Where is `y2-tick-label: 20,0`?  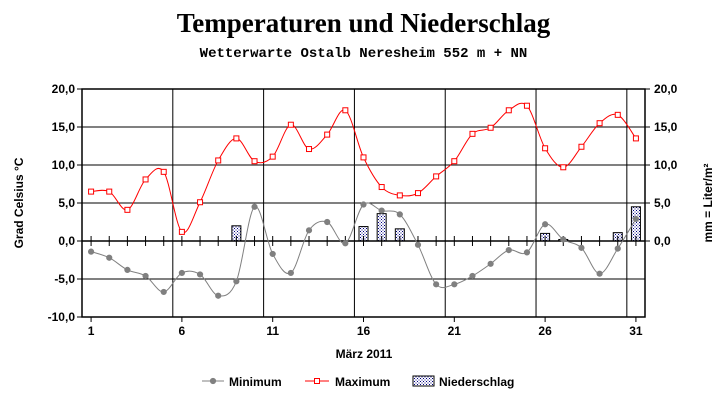 y2-tick-label: 20,0 is located at coordinates (666, 89).